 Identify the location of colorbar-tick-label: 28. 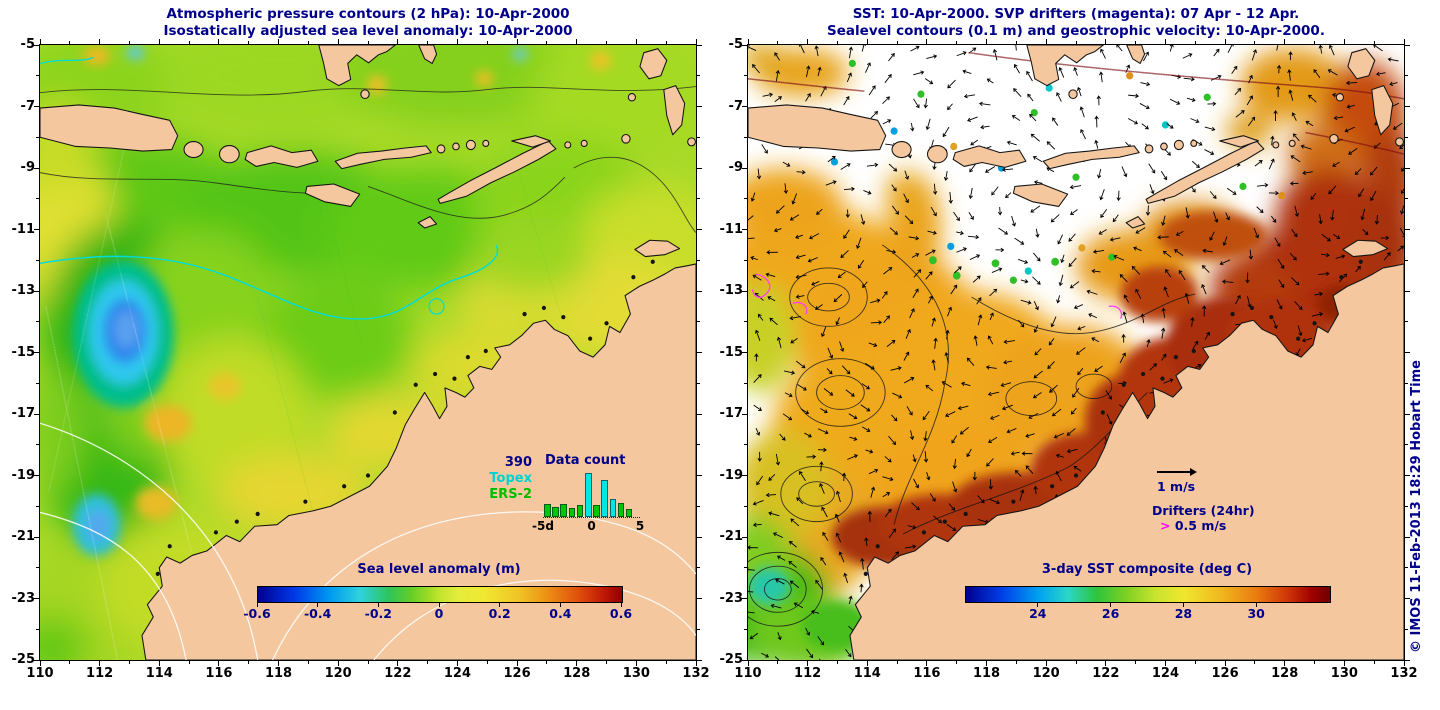
(1183, 613).